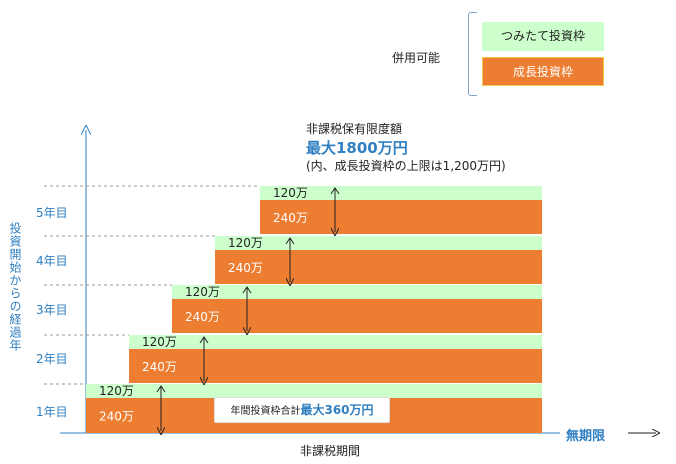  I want to click on legend-title: 併用可能, so click(416, 58).